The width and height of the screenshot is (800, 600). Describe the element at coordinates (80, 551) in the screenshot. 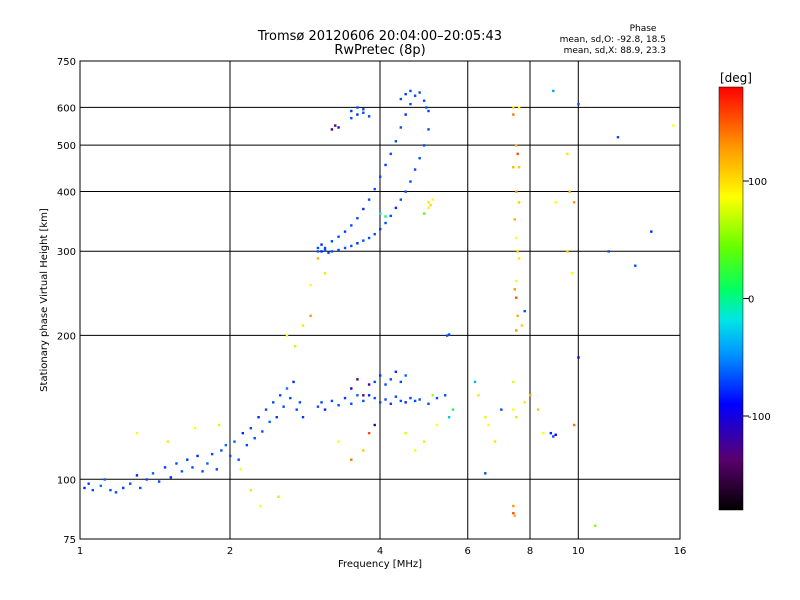

I see `x-tick-label: 1` at that location.